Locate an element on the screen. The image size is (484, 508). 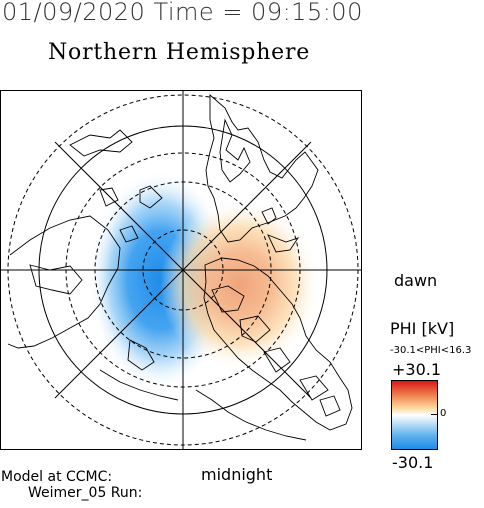
plot-title: Northern Hemisphere is located at coordinates (179, 52).